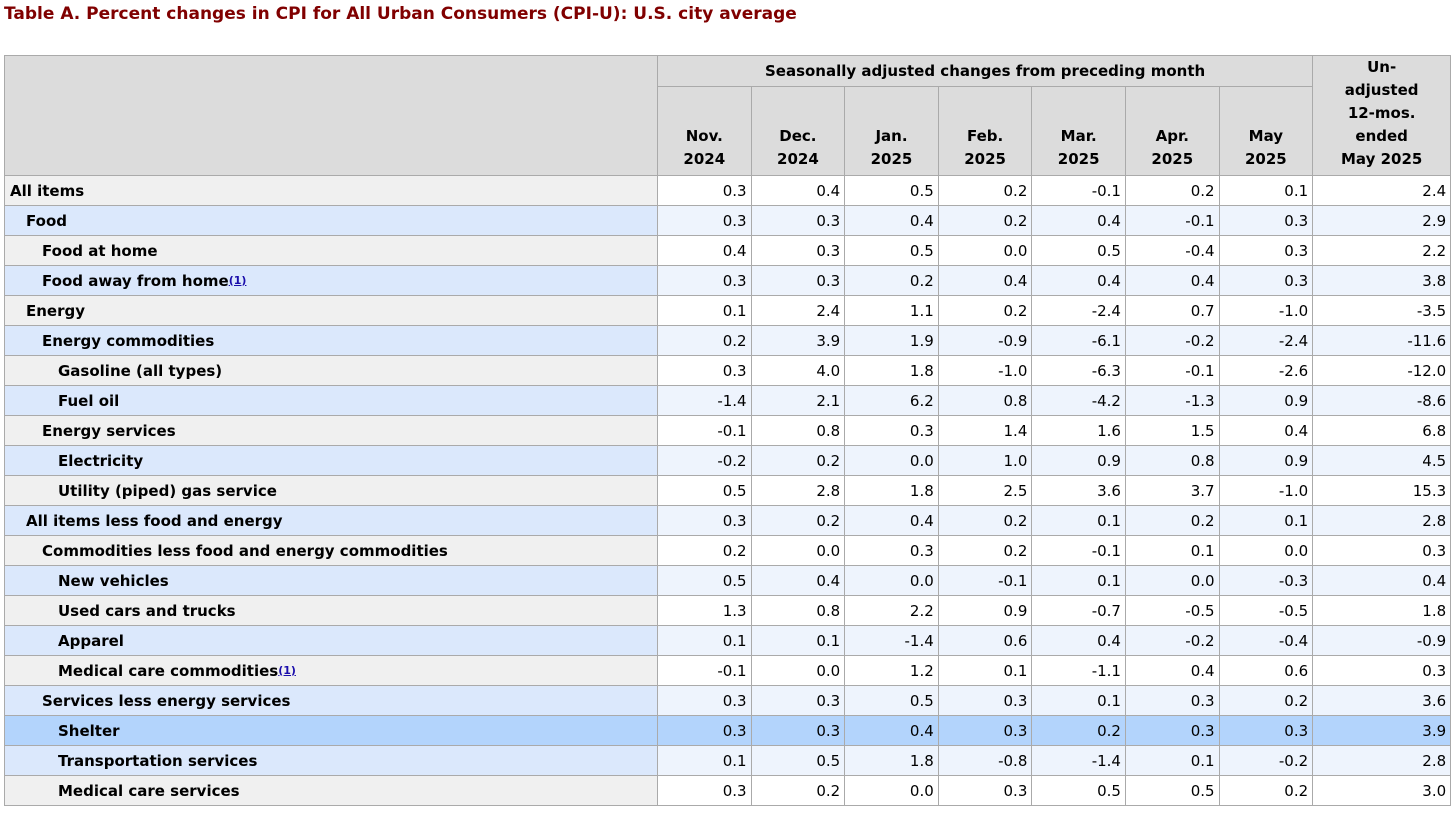 This screenshot has height=836, width=1456. Describe the element at coordinates (1382, 790) in the screenshot. I see `value-cell: 3.0` at that location.